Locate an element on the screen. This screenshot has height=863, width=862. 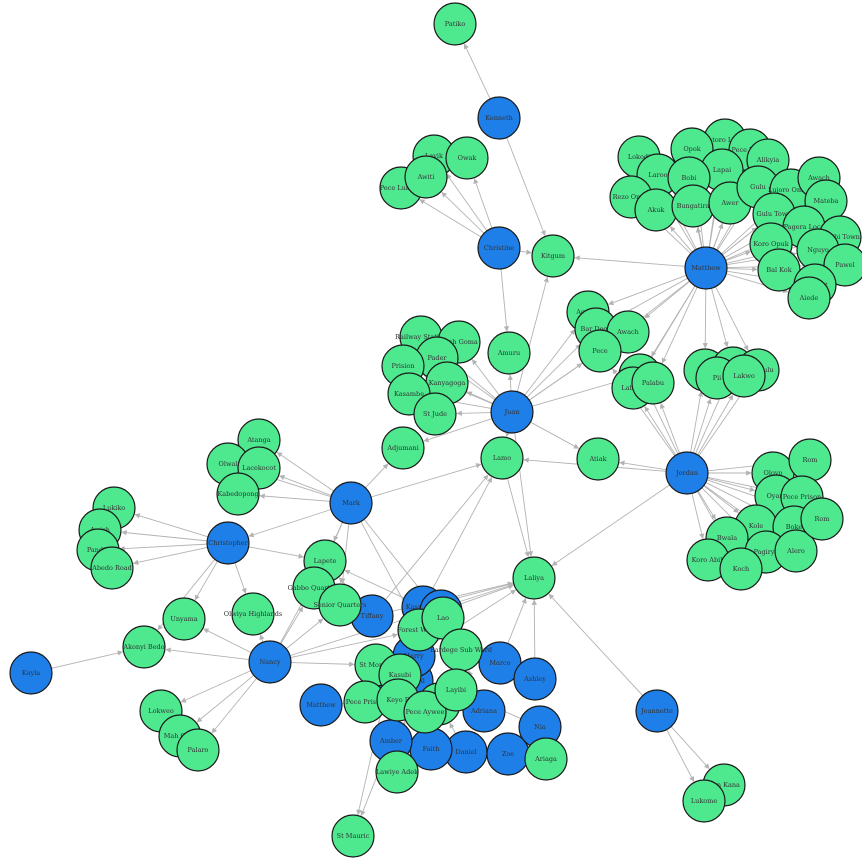
edge-marco-laliya is located at coordinates (517, 620).